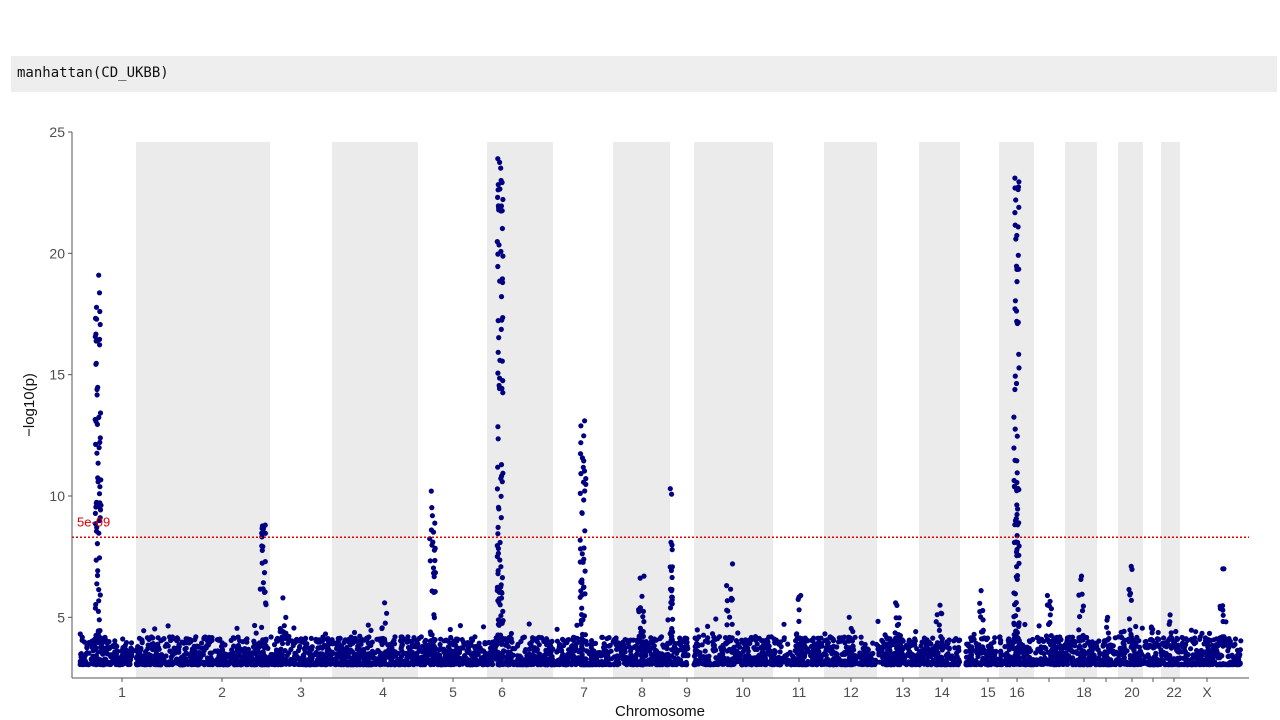 This screenshot has height=720, width=1280. Describe the element at coordinates (904, 663) in the screenshot. I see `snp-point-chr13` at that location.